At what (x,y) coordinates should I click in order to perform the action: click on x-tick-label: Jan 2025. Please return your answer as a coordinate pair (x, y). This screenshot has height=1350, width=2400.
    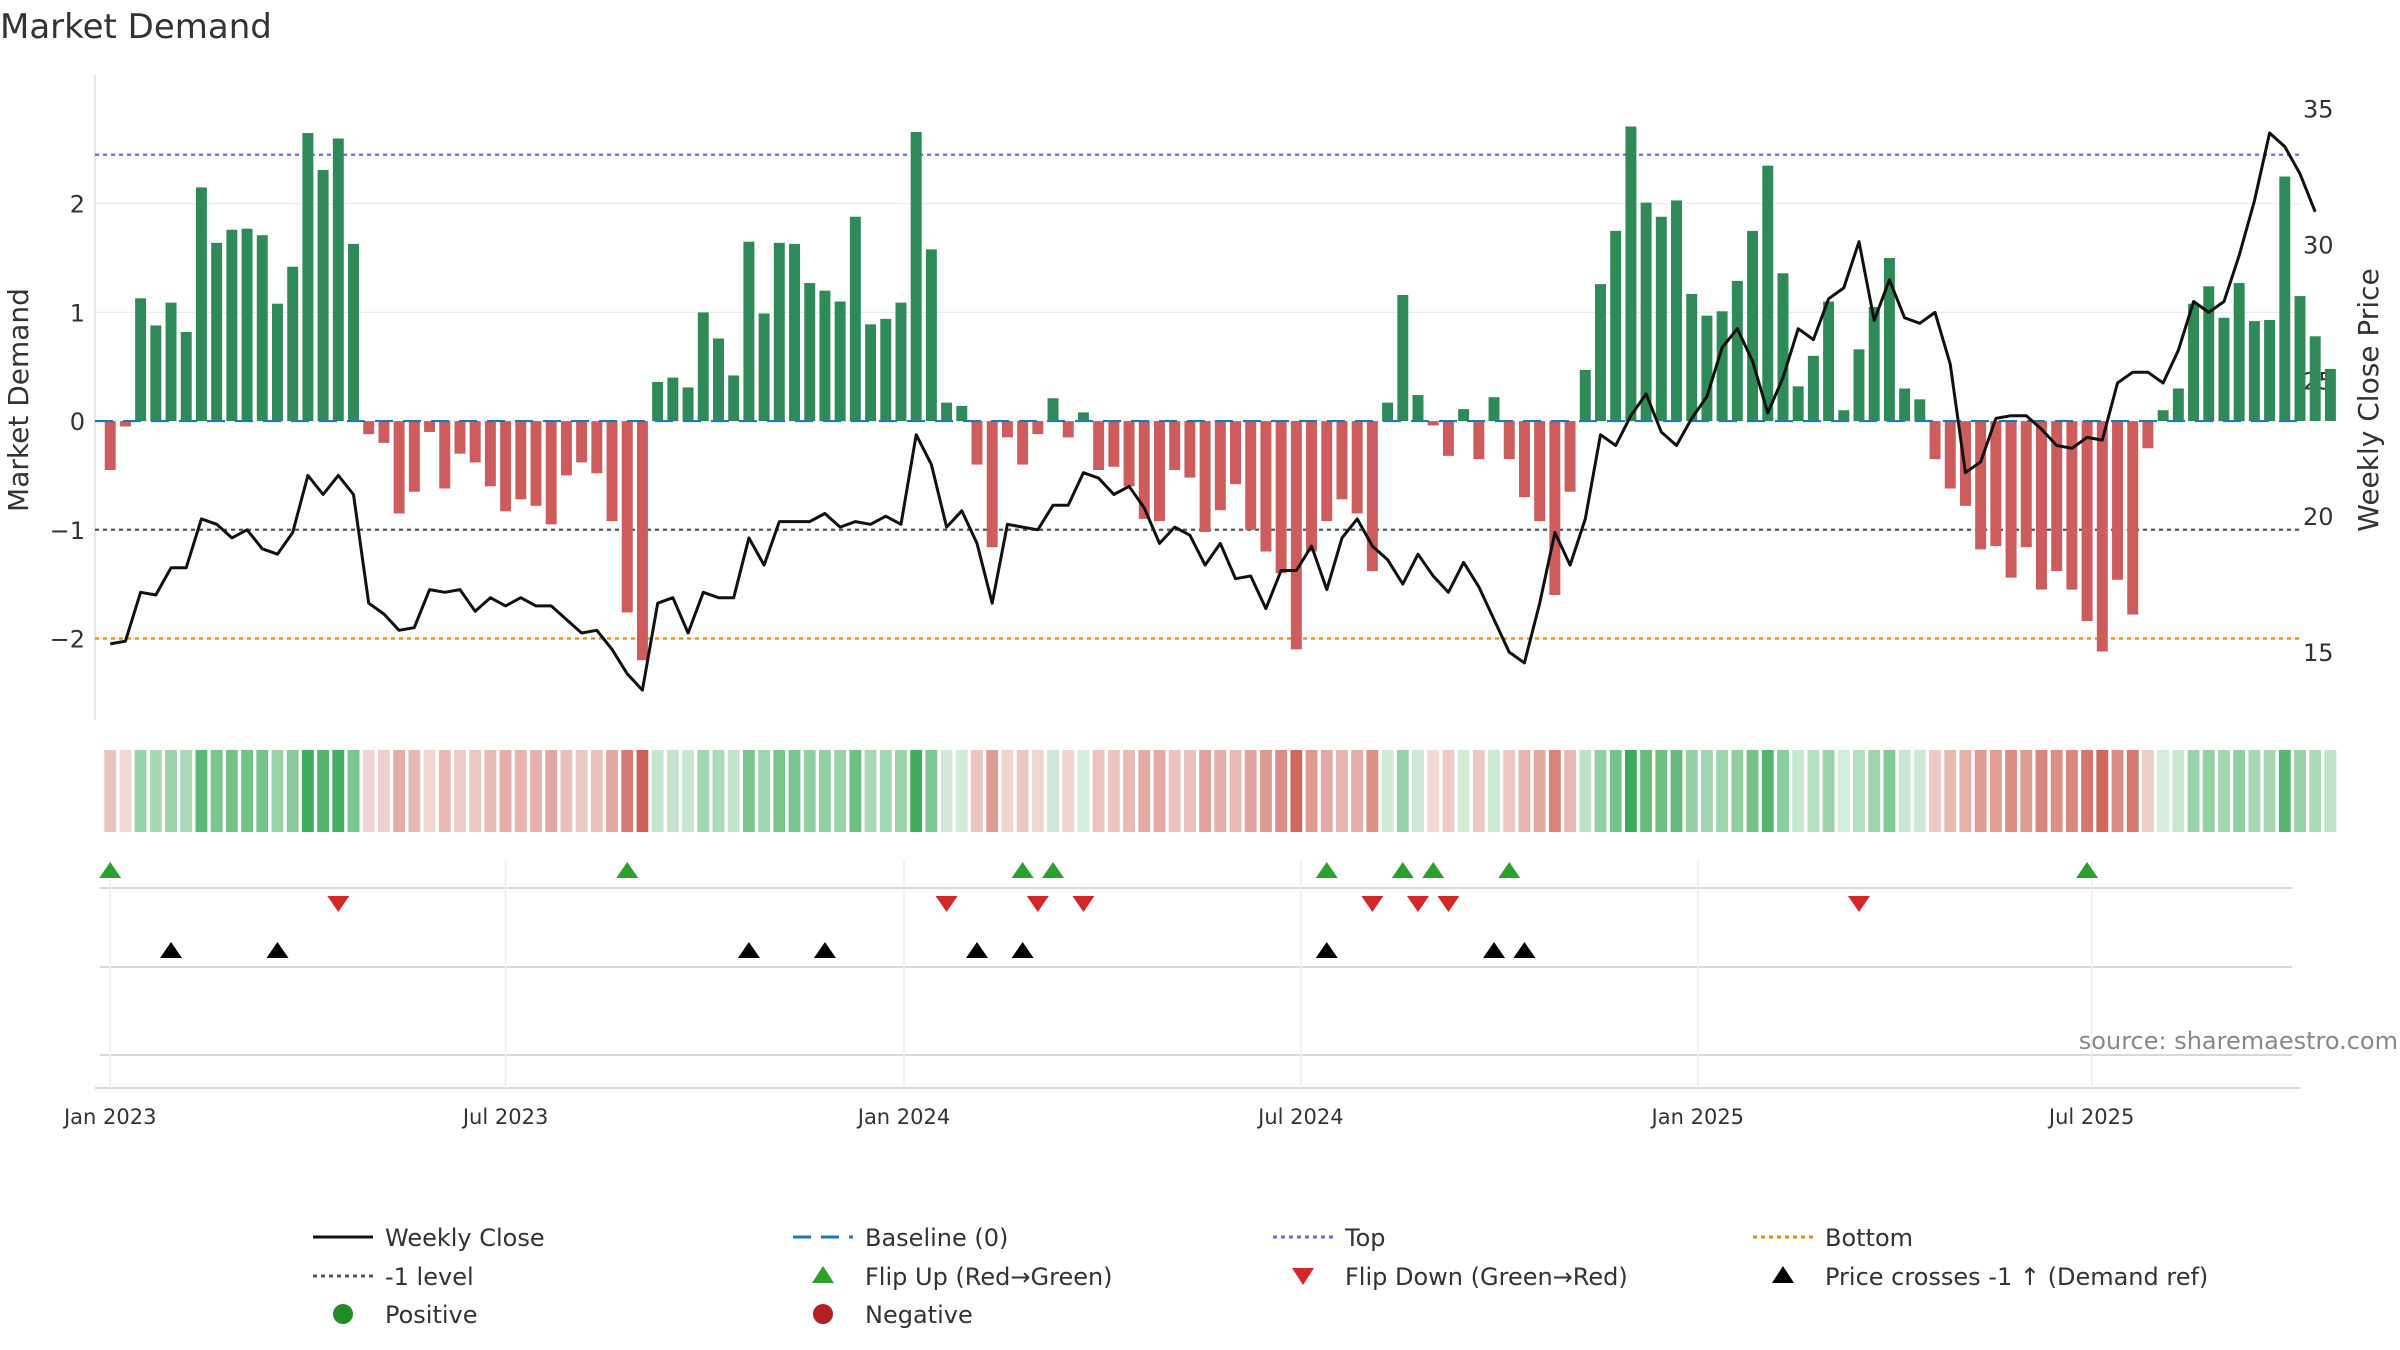
    Looking at the image, I should click on (1697, 1117).